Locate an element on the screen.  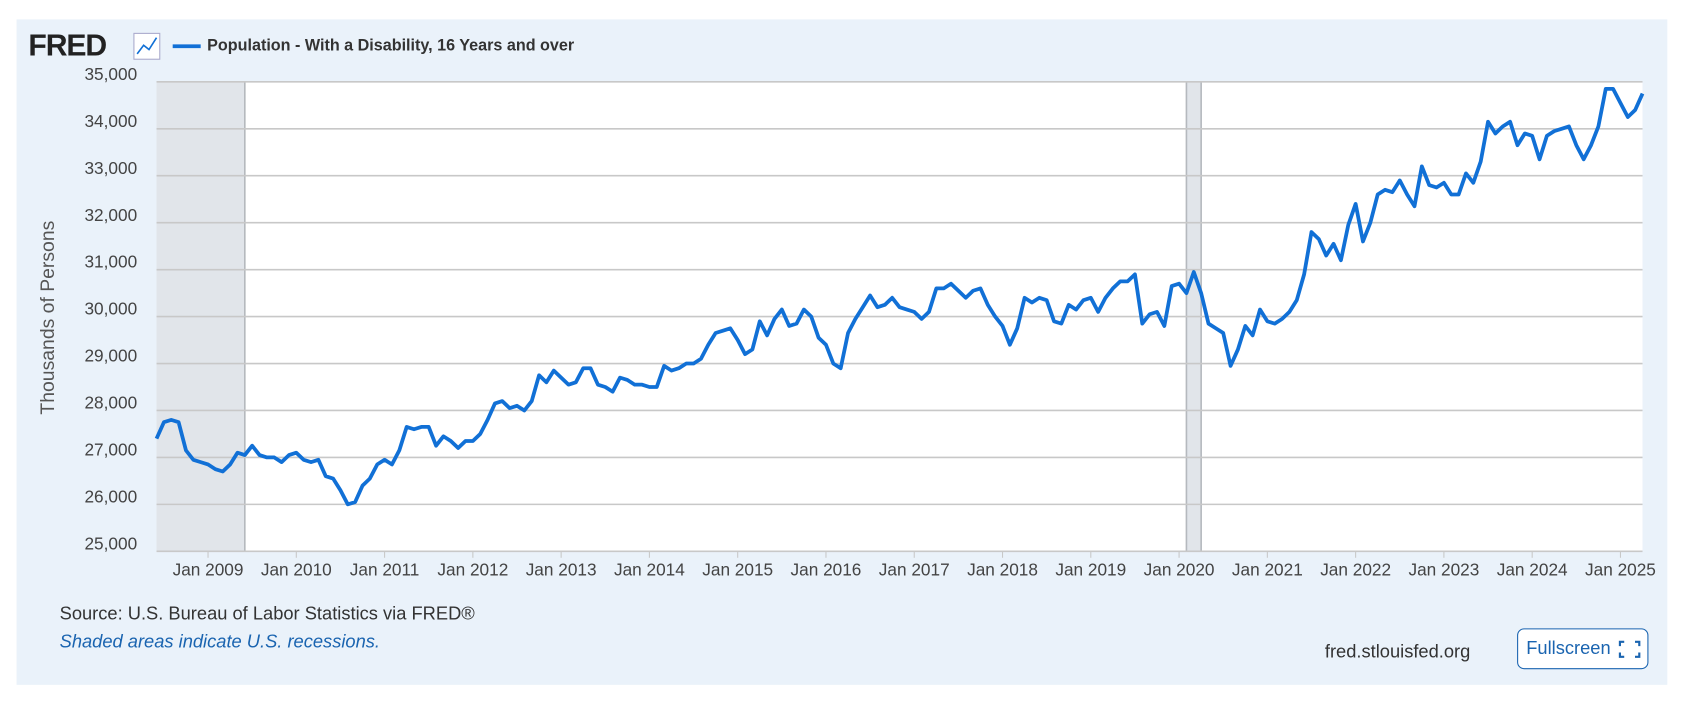
y-tick-label: 34,000 is located at coordinates (110, 121).